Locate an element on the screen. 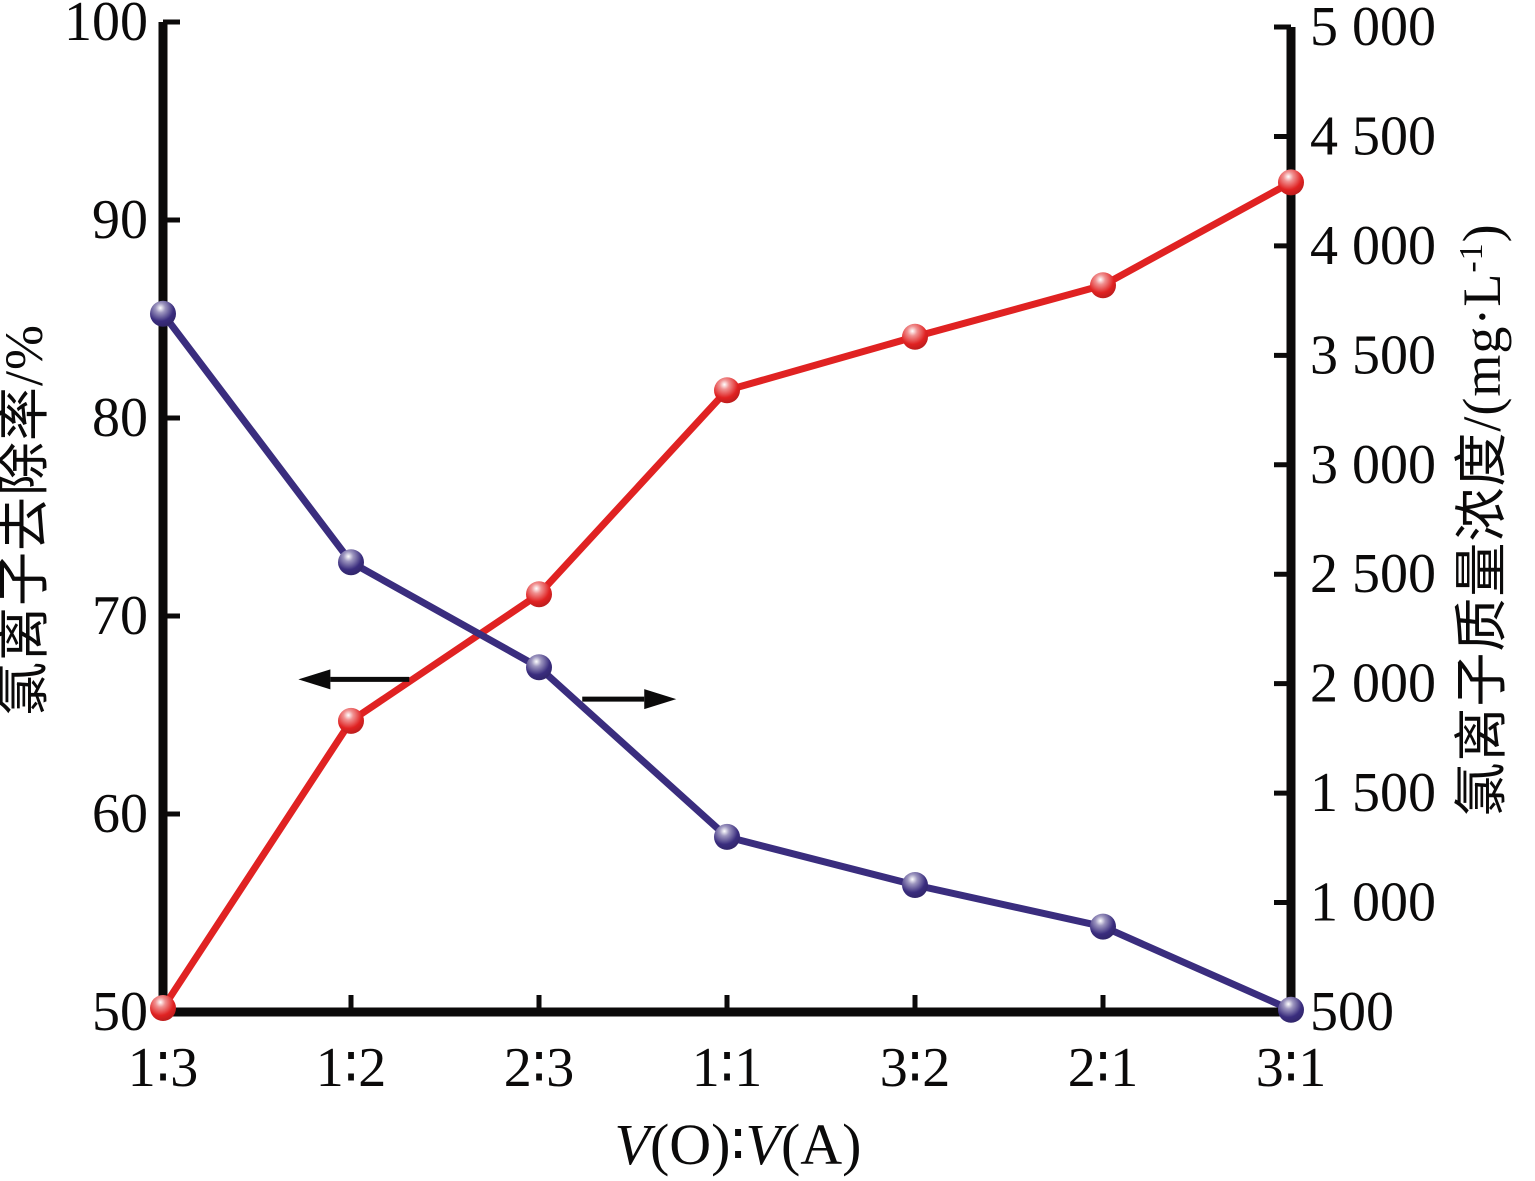  right-axis-tick-label: 5 000 is located at coordinates (1373, 29).